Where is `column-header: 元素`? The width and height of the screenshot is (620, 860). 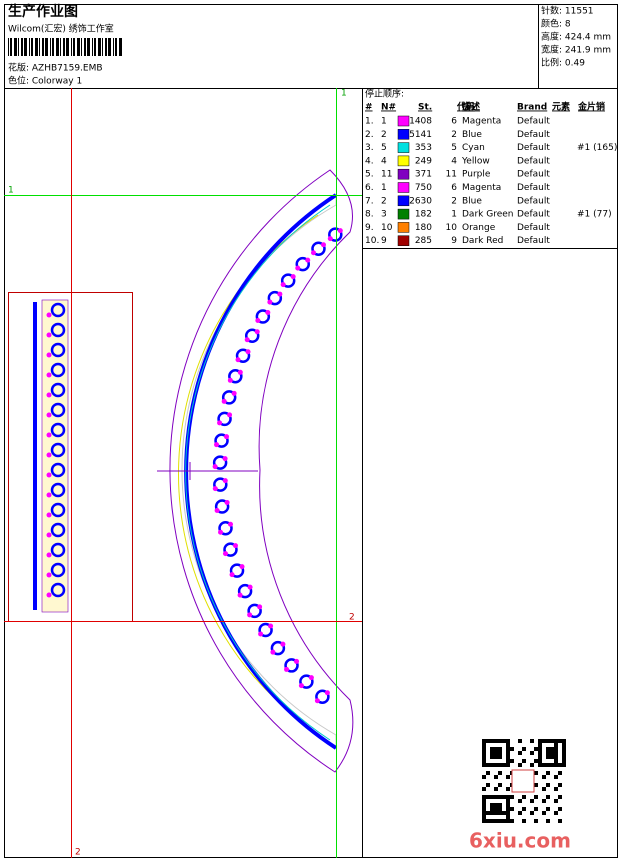
column-header: 元素 is located at coordinates (561, 107).